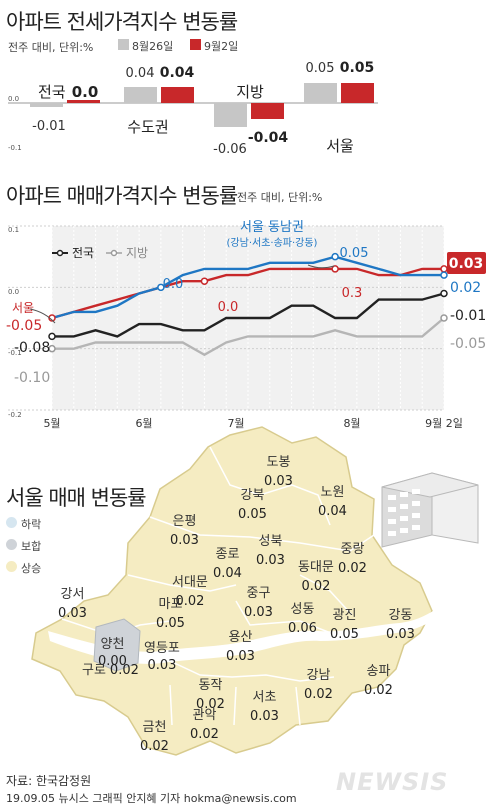 The image size is (489, 808). I want to click on line-x-label-sep2: 9월 2일, so click(444, 423).